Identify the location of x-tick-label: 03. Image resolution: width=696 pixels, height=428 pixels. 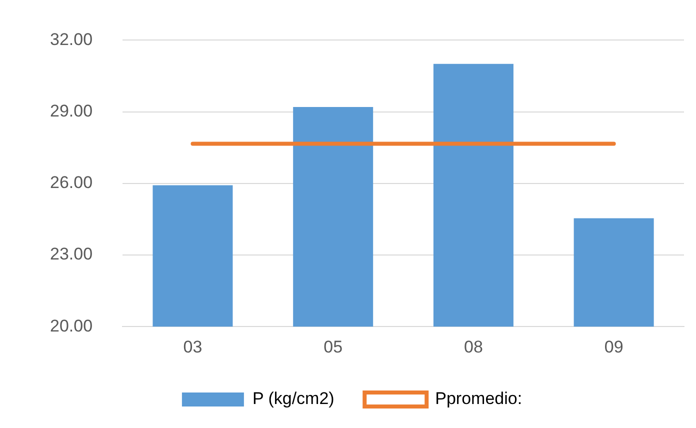
(192, 346).